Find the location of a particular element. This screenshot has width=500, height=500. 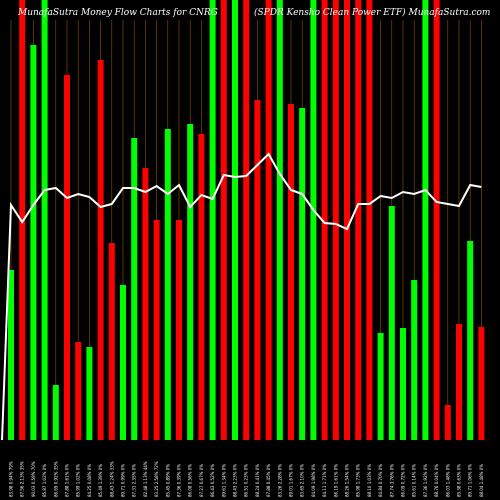

x-tick-label: 87.56 2.13% 35% is located at coordinates (22, 479).